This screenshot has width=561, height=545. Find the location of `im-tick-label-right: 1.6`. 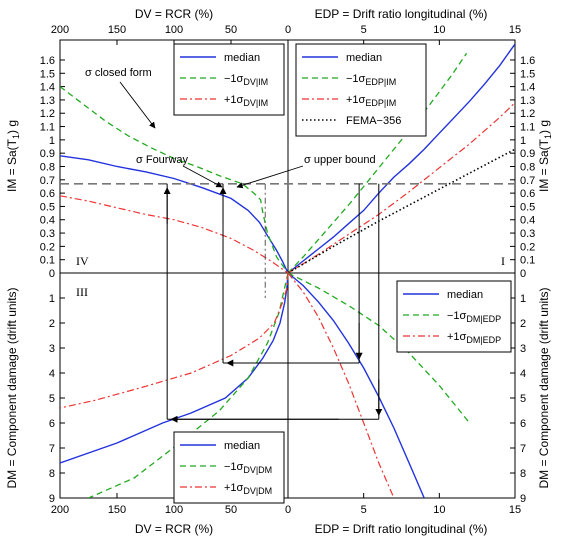

im-tick-label-right: 1.6 is located at coordinates (527, 61).